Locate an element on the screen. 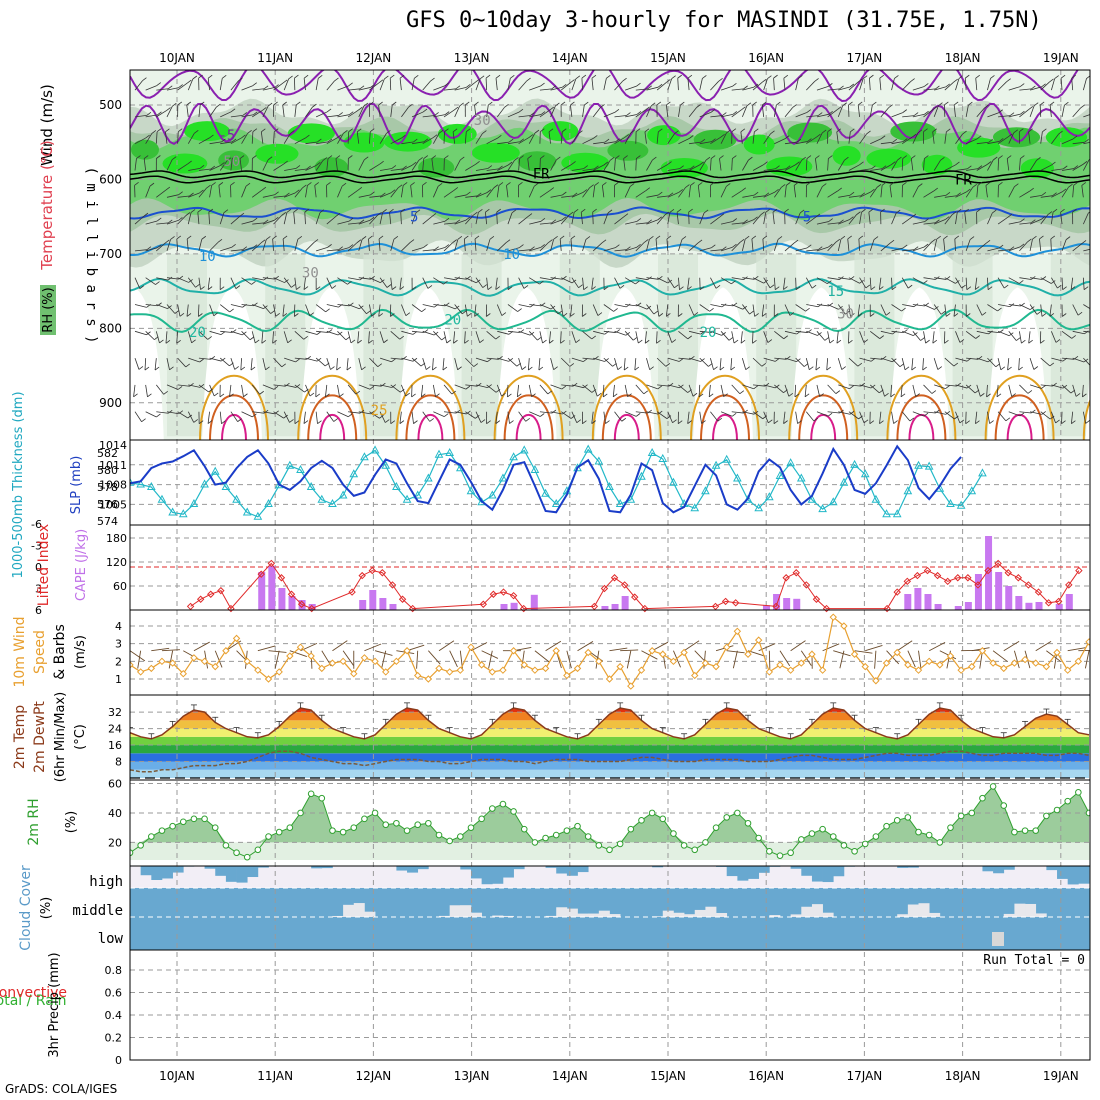 This screenshot has width=1100, height=1100. precip-conv-label: Convective is located at coordinates (33, 993).